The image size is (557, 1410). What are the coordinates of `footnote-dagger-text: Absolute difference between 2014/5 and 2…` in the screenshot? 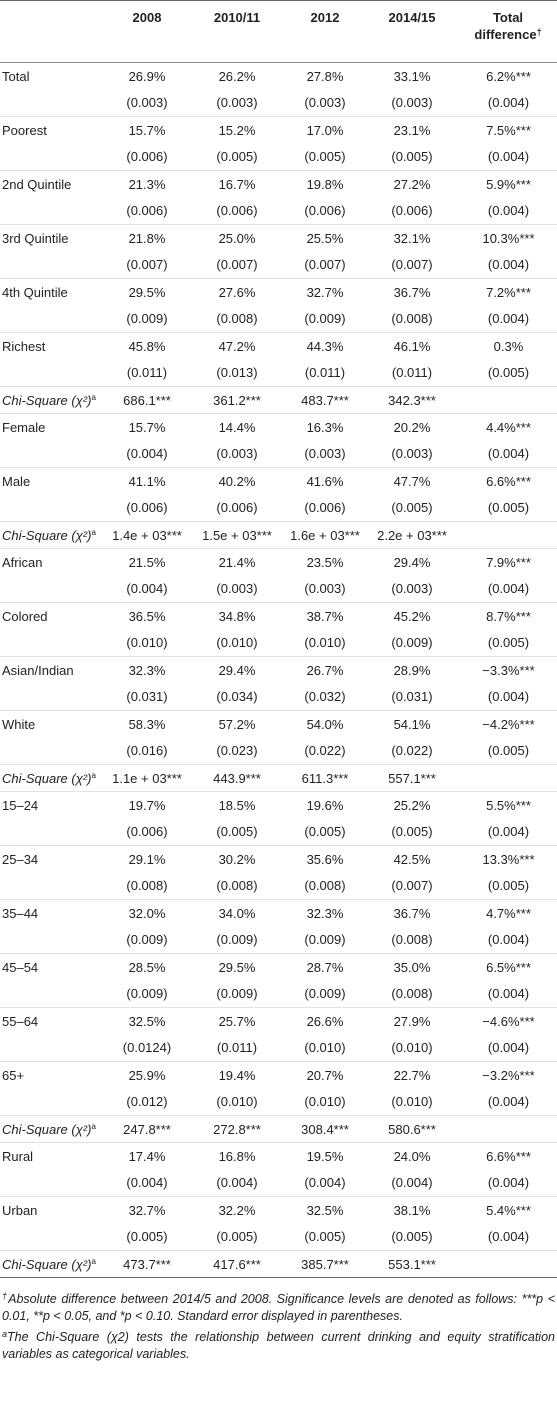 It's located at (278, 1307).